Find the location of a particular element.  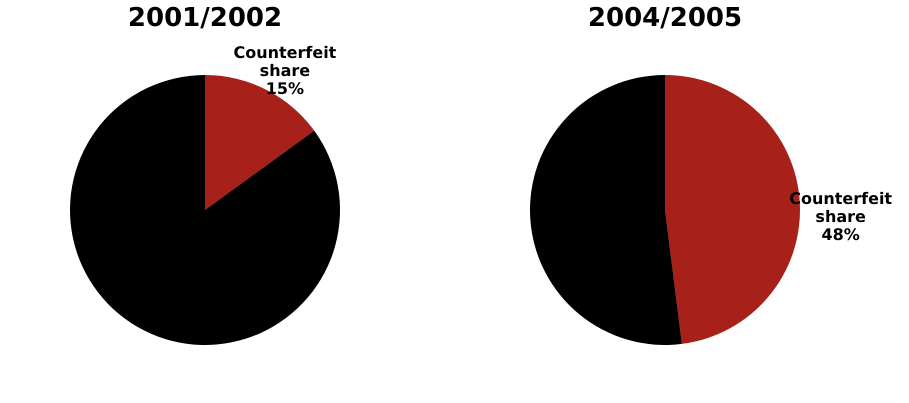

chart-title: 2001/2002 is located at coordinates (205, 18).